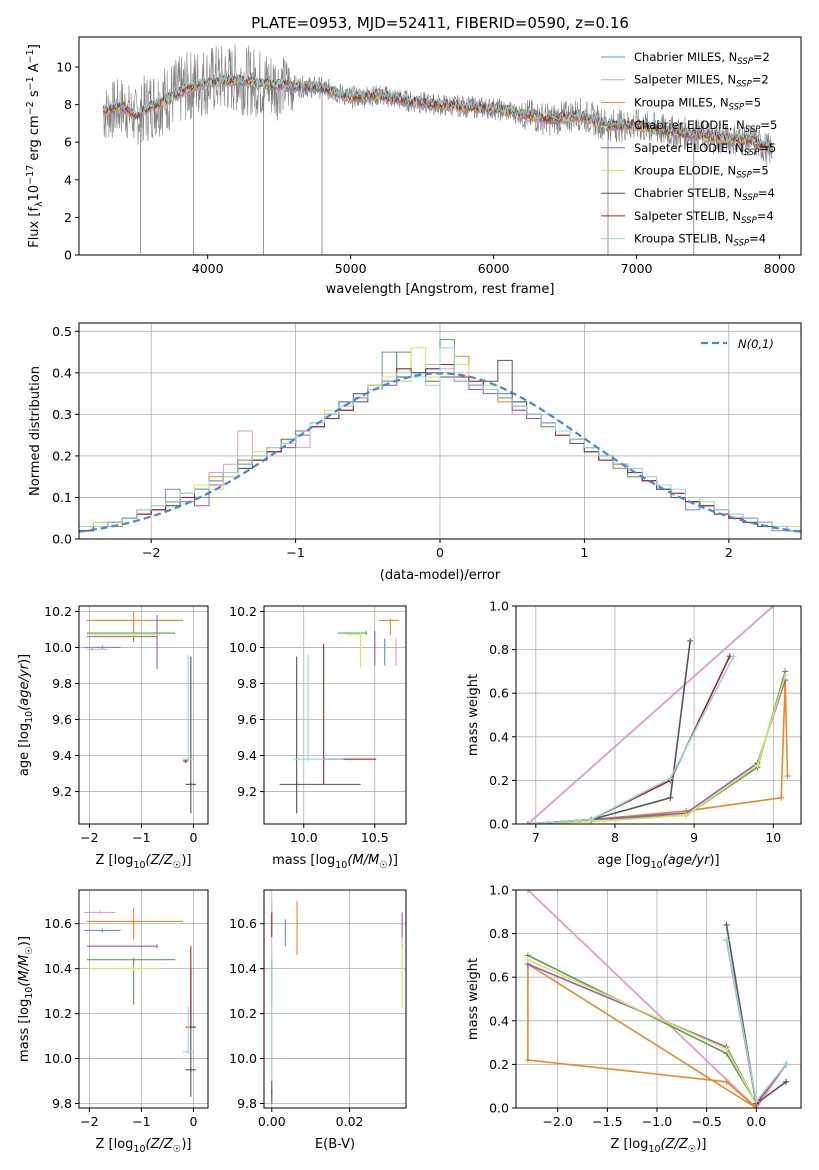 This screenshot has height=1170, width=819. I want to click on mass-vs-z-ytick-label: 10.0, so click(58, 1058).